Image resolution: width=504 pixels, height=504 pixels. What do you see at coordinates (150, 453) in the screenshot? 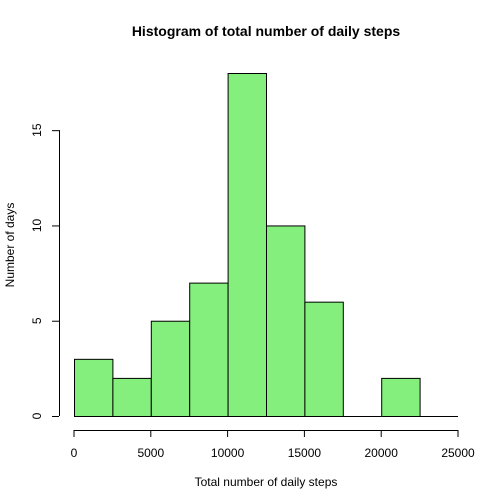
I see `x-tick-label: 5000` at bounding box center [150, 453].